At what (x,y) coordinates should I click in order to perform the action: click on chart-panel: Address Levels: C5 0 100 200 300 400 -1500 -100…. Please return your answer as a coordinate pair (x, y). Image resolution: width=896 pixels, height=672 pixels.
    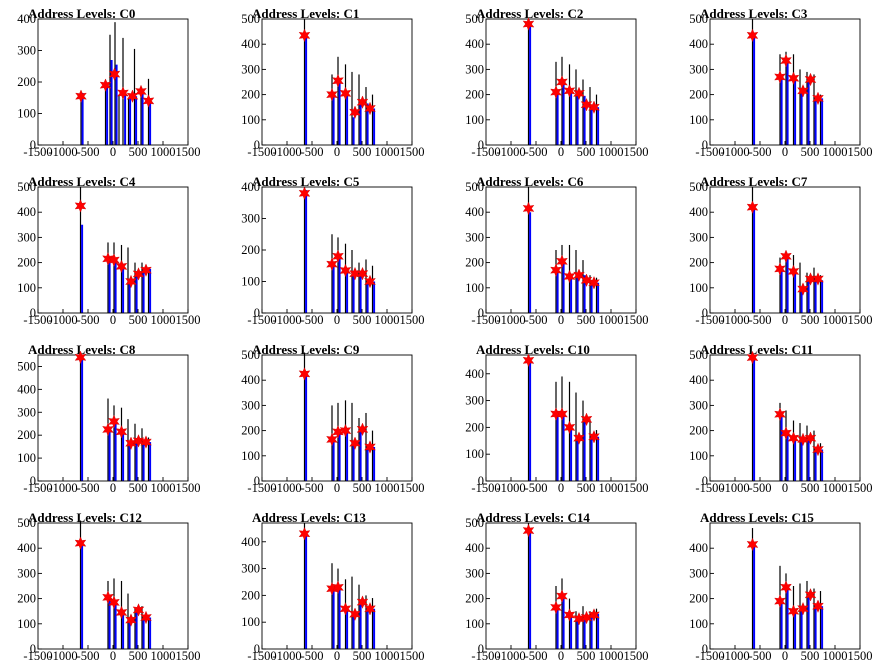
    Looking at the image, I should click on (336, 252).